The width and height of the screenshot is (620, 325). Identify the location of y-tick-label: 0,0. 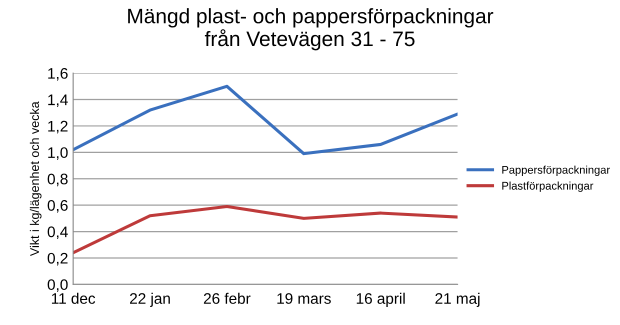
(58, 285).